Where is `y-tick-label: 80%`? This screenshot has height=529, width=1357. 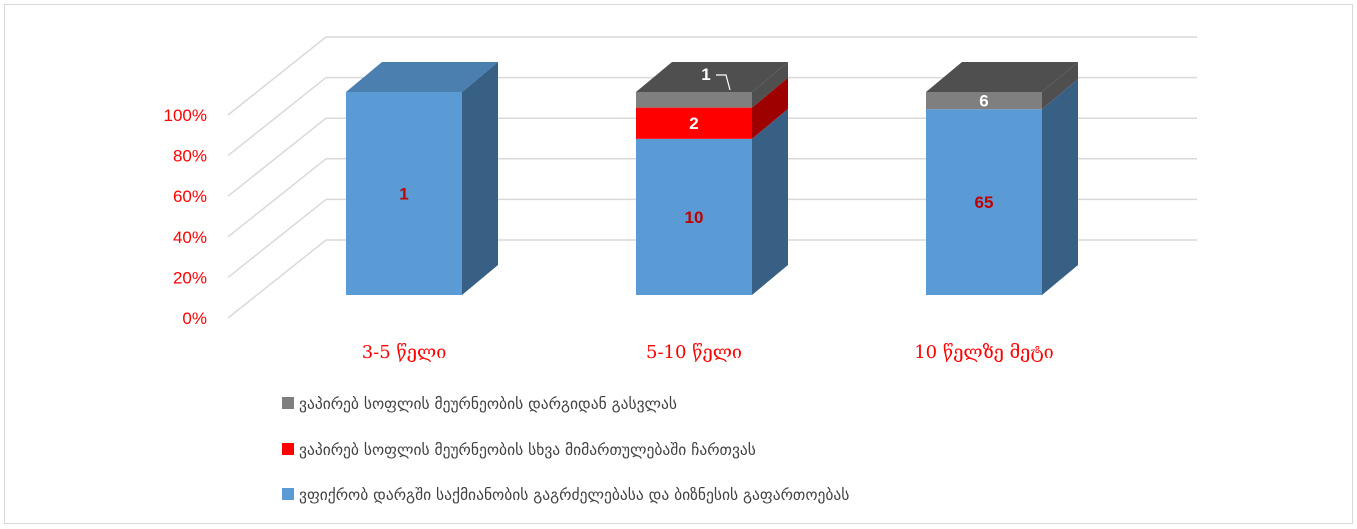 y-tick-label: 80% is located at coordinates (190, 156).